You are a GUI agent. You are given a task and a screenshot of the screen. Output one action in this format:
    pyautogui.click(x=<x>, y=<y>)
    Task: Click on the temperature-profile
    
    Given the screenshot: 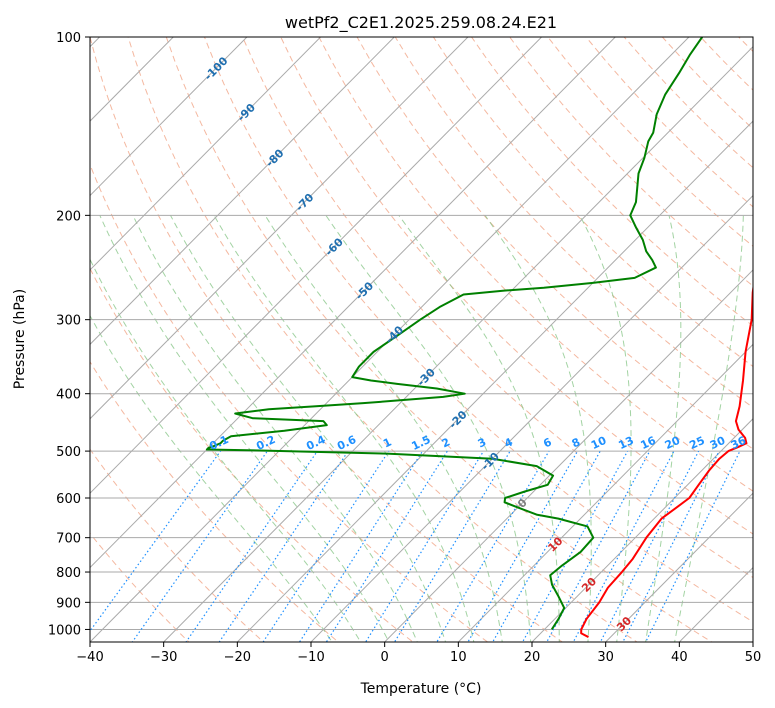 What is the action you would take?
    pyautogui.click(x=666, y=460)
    